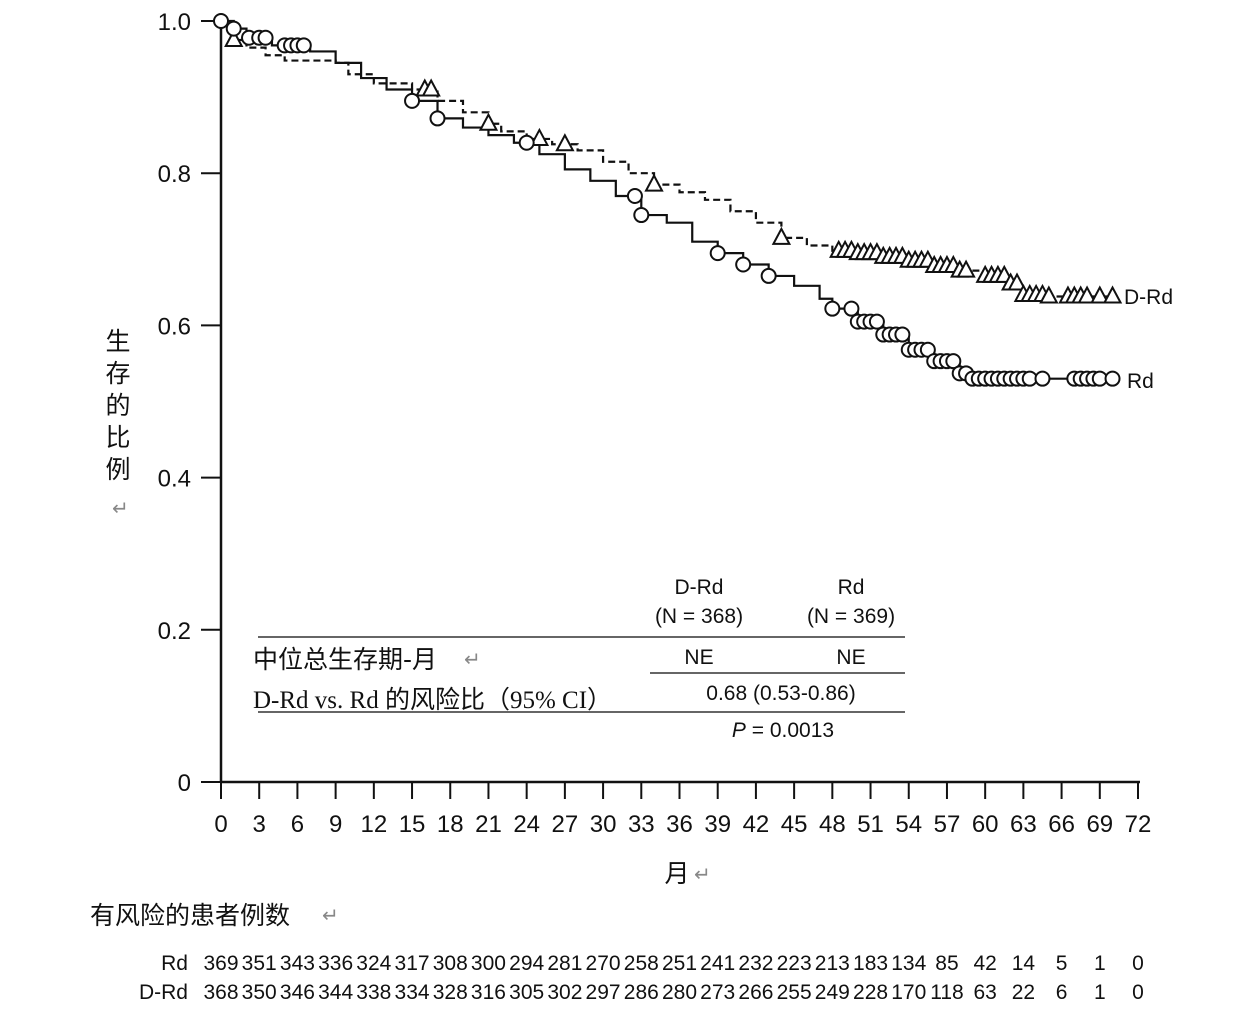 Image resolution: width=1255 pixels, height=1025 pixels. Describe the element at coordinates (947, 824) in the screenshot. I see `x-tick-label: 57` at that location.